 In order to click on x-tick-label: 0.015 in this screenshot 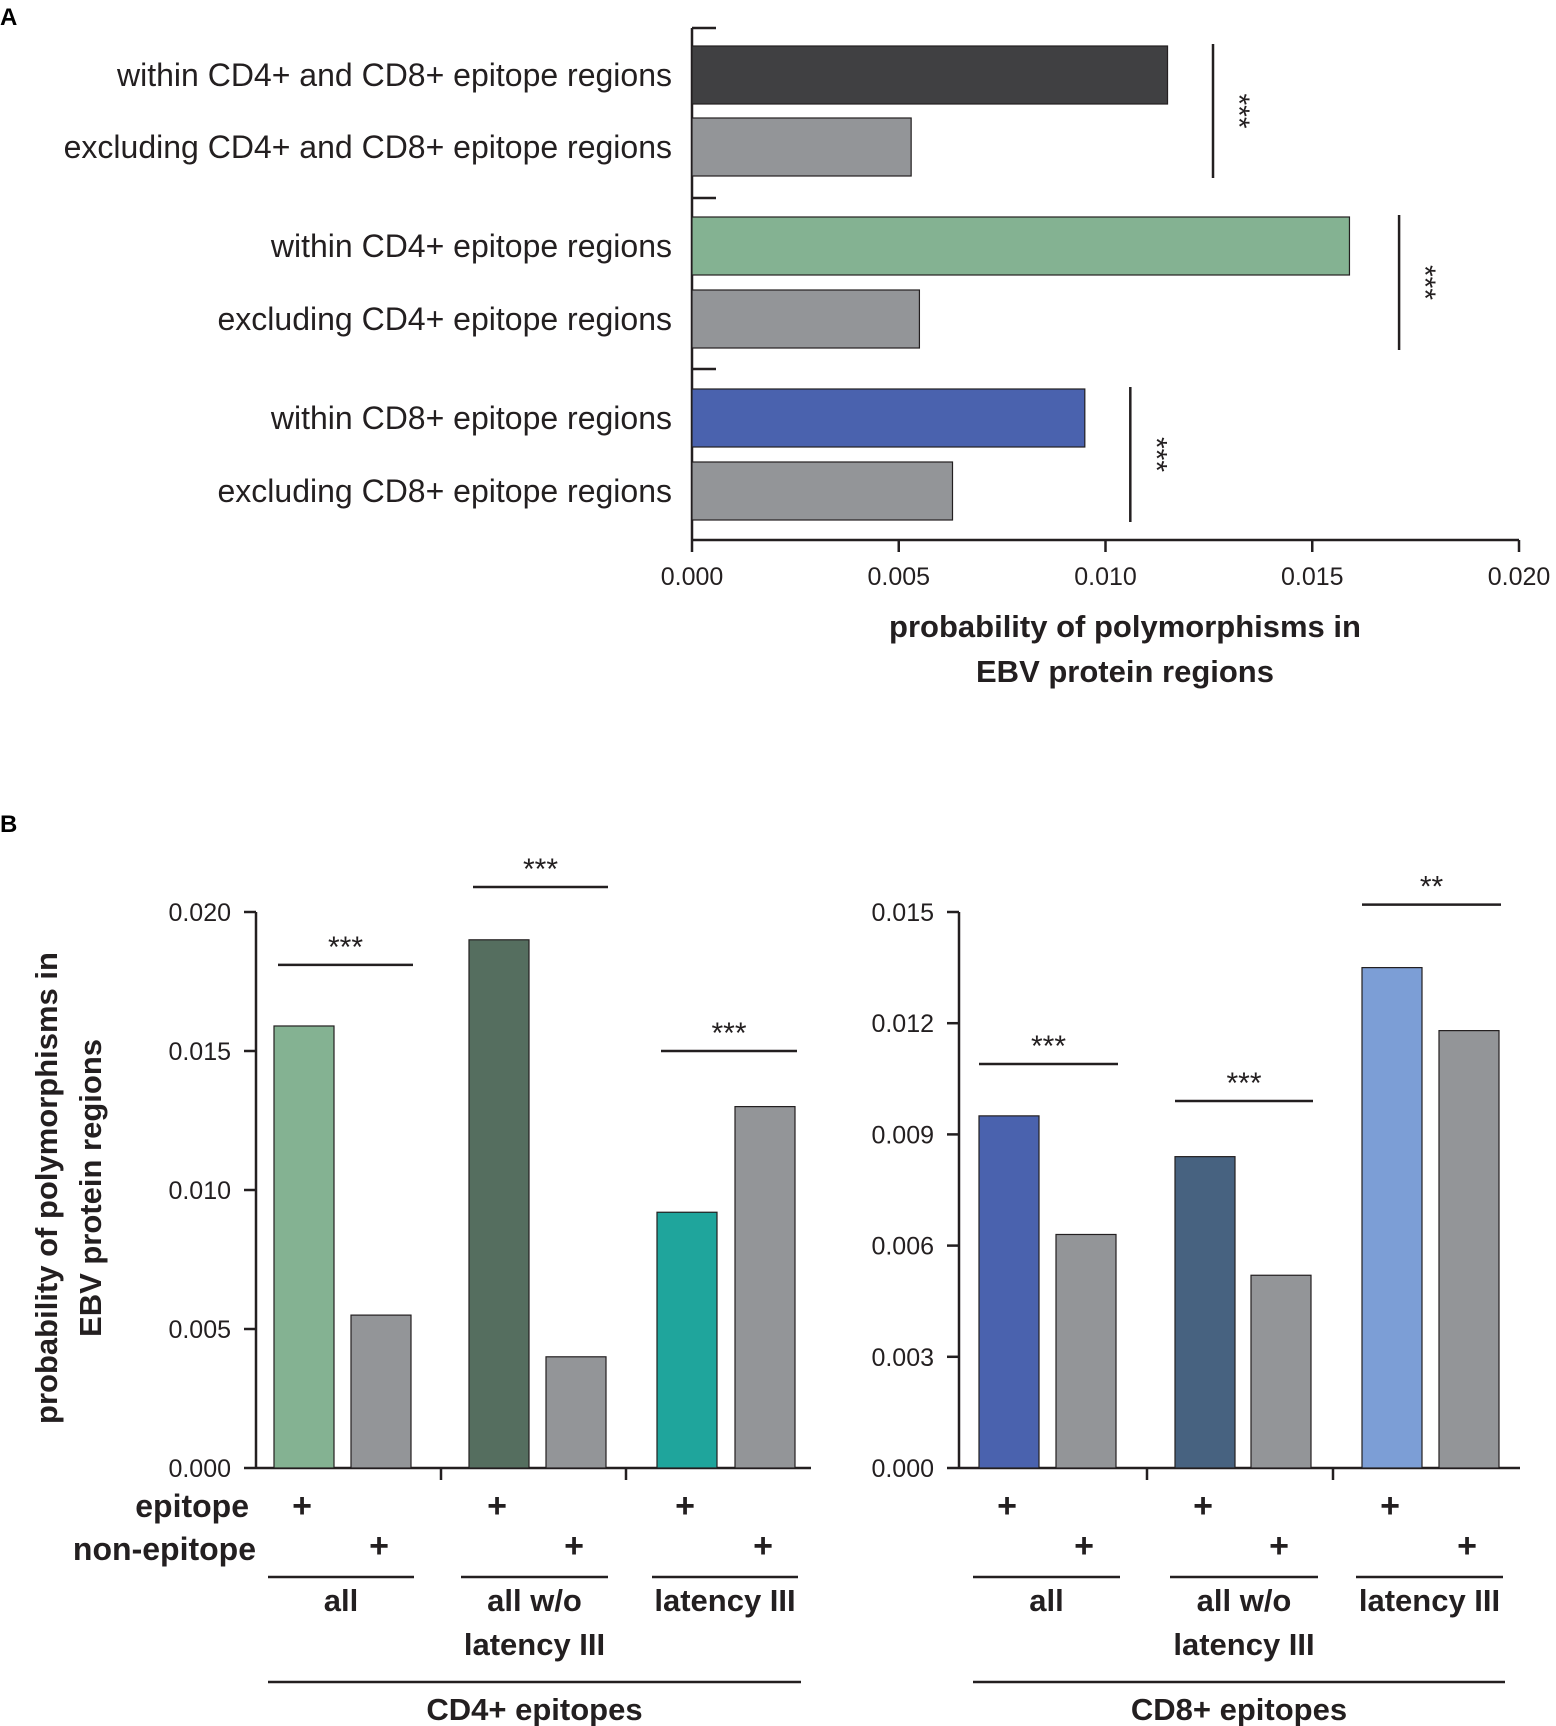, I will do `click(1312, 577)`.